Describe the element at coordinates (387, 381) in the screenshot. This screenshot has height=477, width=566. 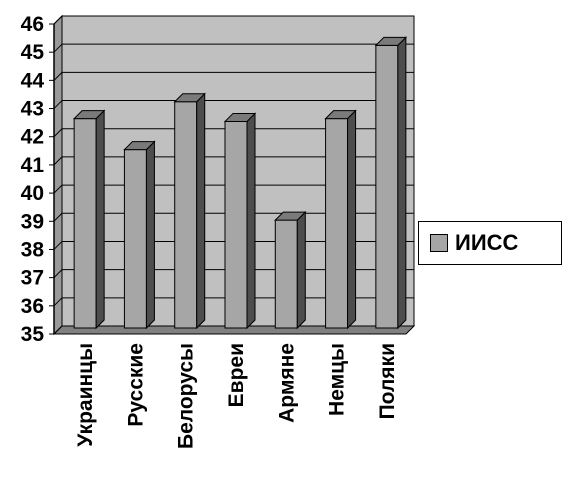
I see `x-category-label: Поляки` at that location.